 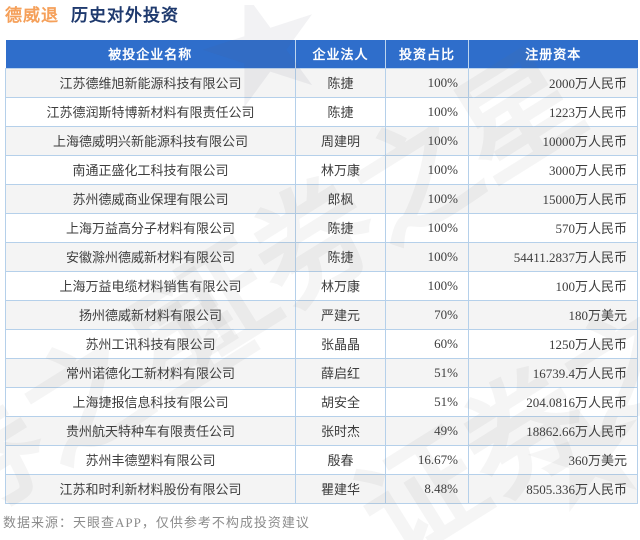 I want to click on capital-cell: 8505.336万人民币, so click(x=553, y=488).